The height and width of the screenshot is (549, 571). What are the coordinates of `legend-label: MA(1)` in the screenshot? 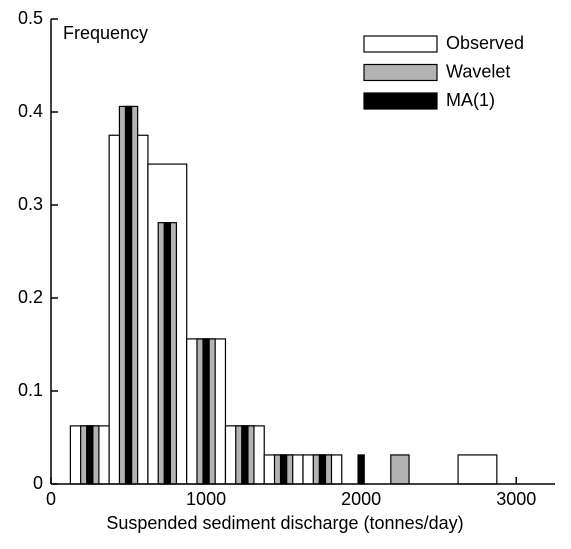 It's located at (470, 100).